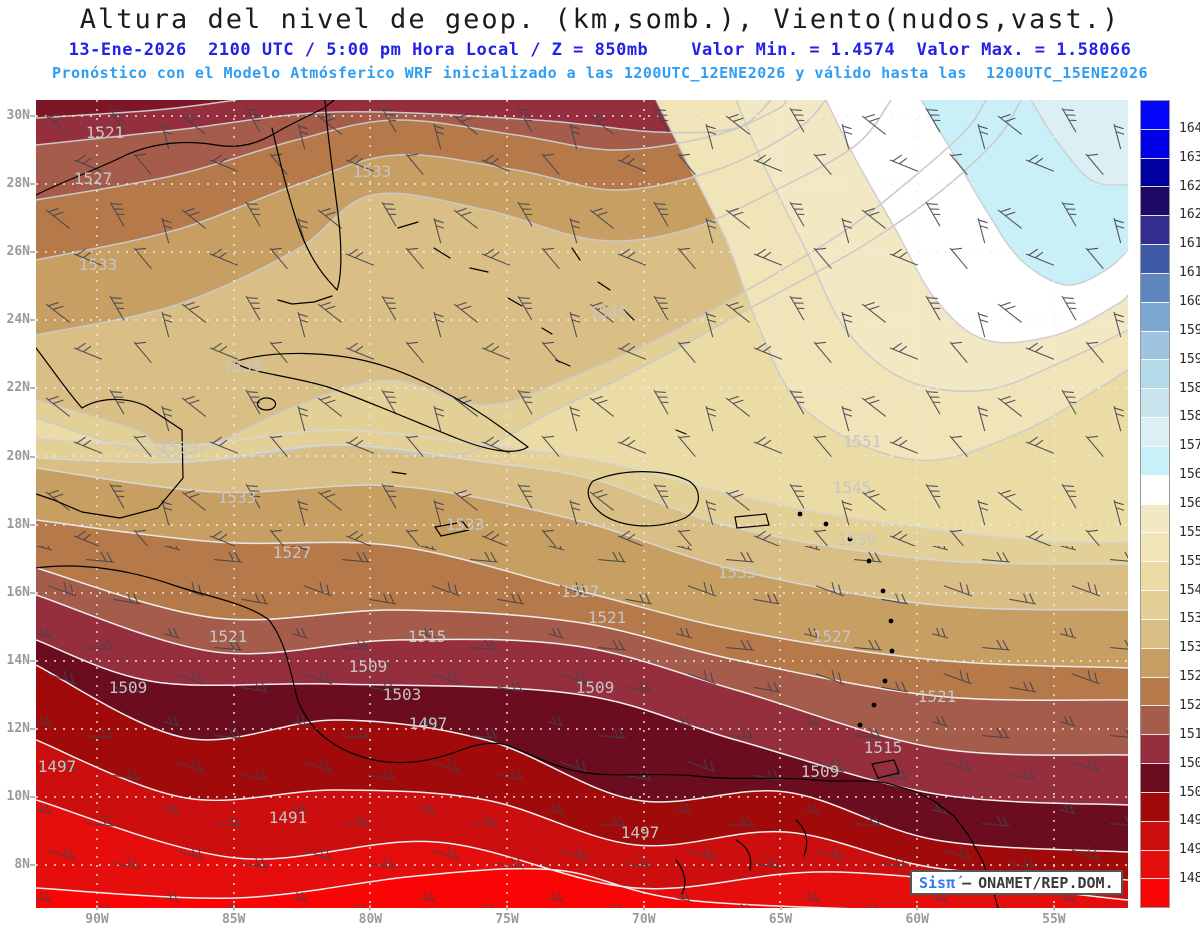 This screenshot has height=927, width=1200. I want to click on colorbar-level-label: 1635, so click(1189, 157).